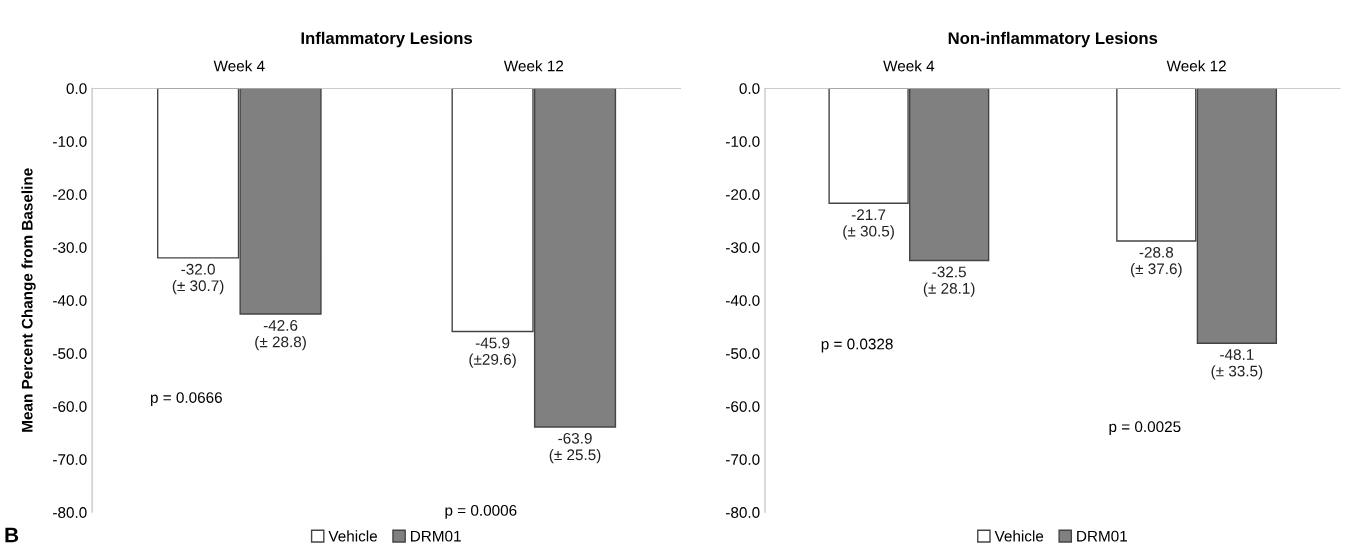  I want to click on annotation: p = 0.0025, so click(1145, 428).